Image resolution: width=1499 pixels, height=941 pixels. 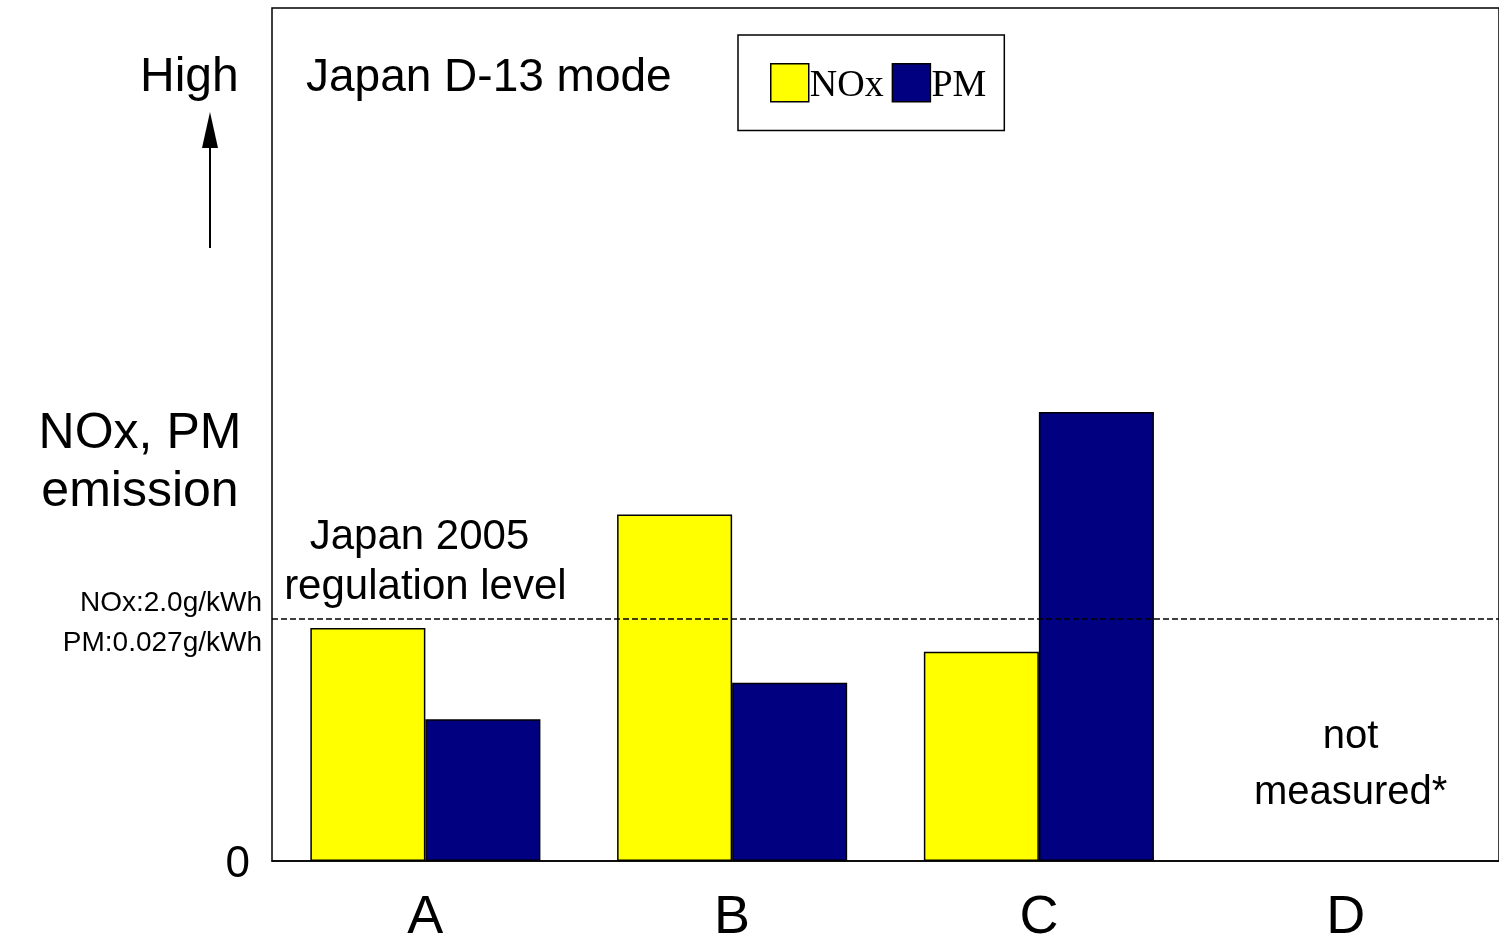 What do you see at coordinates (489, 75) in the screenshot?
I see `chart-title: Japan D-13 mode` at bounding box center [489, 75].